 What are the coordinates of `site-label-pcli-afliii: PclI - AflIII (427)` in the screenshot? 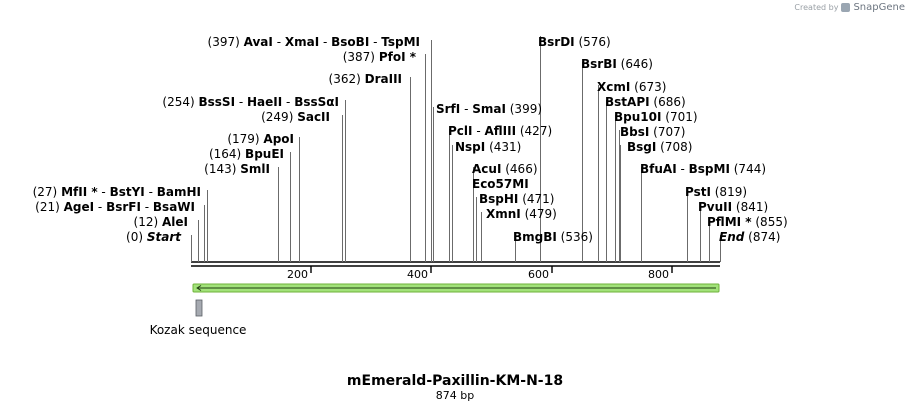 It's located at (500, 131).